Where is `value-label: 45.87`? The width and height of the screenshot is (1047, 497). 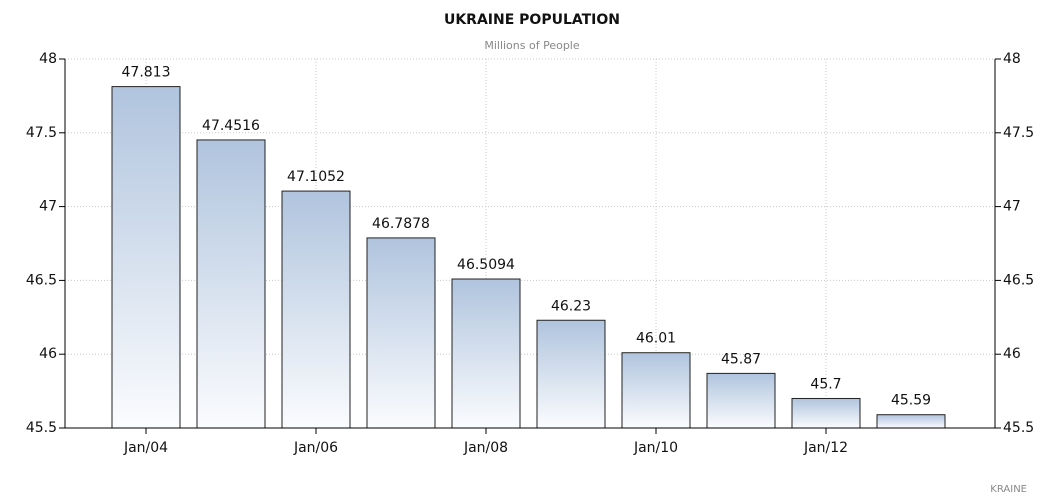 value-label: 45.87 is located at coordinates (741, 359).